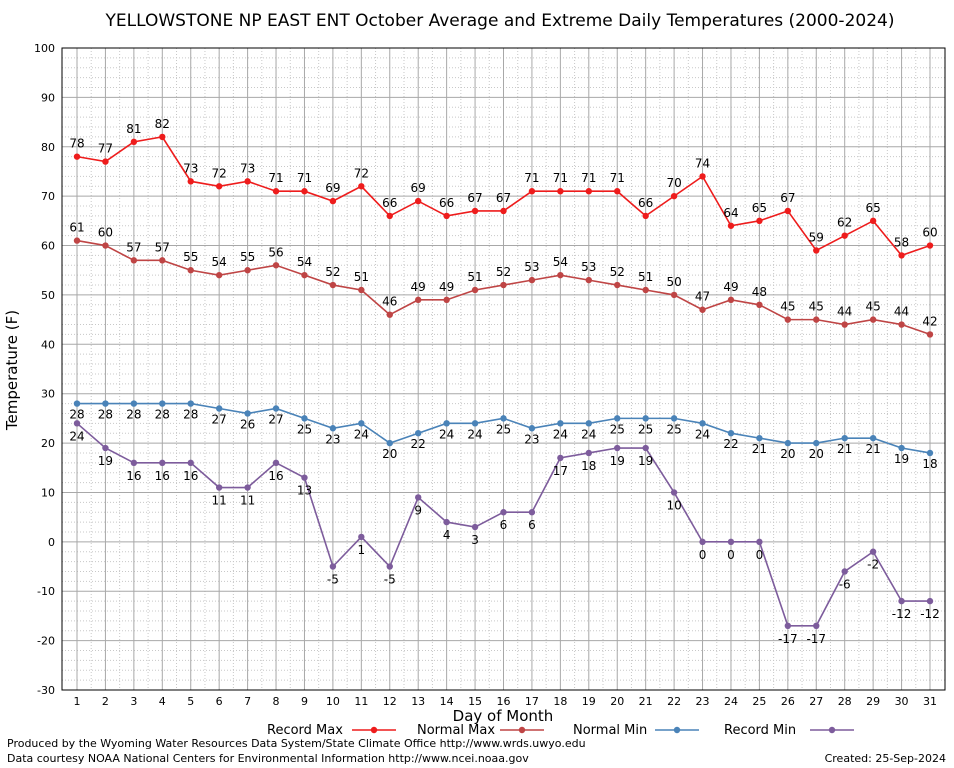 This screenshot has width=954, height=768. What do you see at coordinates (532, 525) in the screenshot?
I see `data-label-record-min: 6` at bounding box center [532, 525].